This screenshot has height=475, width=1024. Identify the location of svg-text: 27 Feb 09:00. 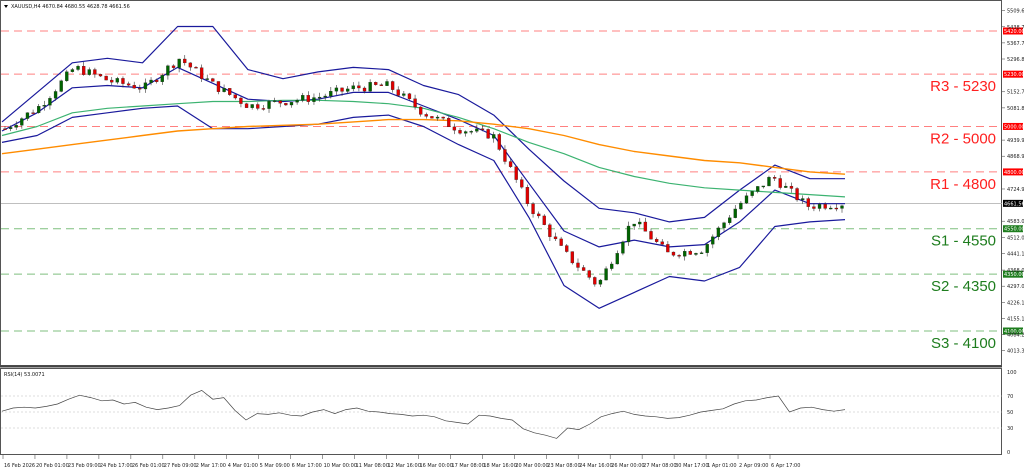
(180, 466).